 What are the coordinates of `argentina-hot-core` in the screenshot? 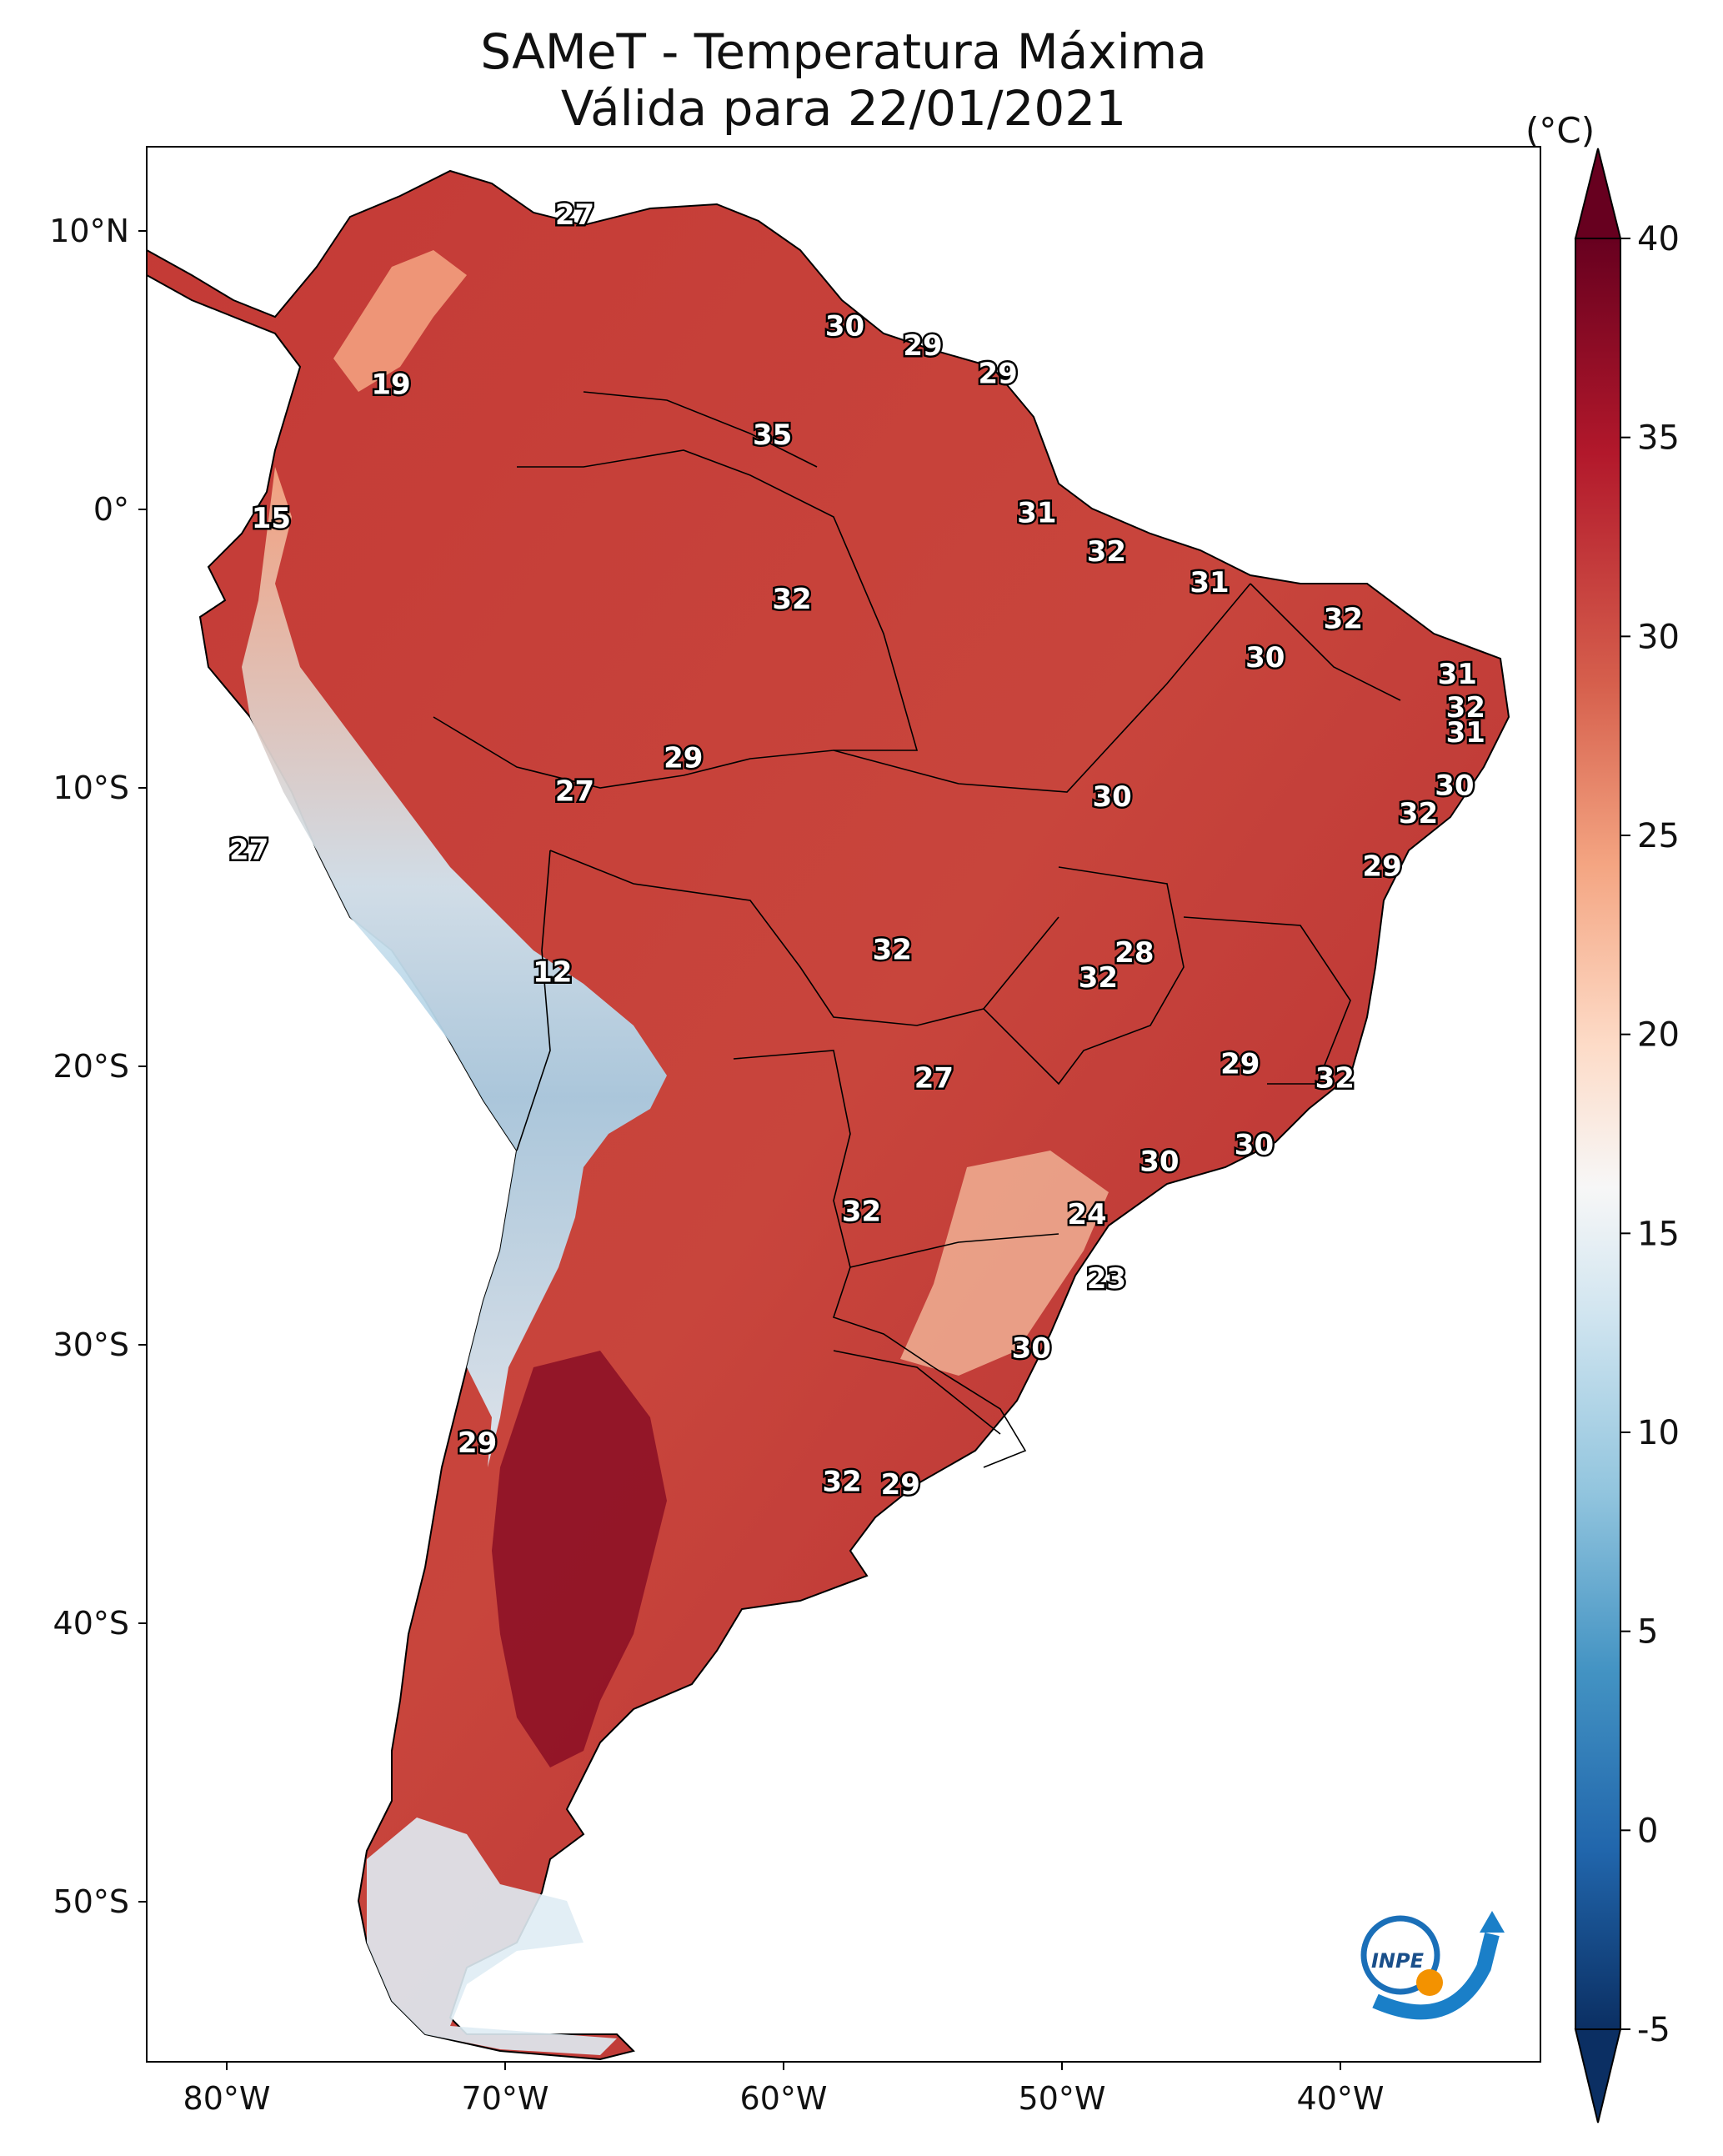 It's located at (580, 1559).